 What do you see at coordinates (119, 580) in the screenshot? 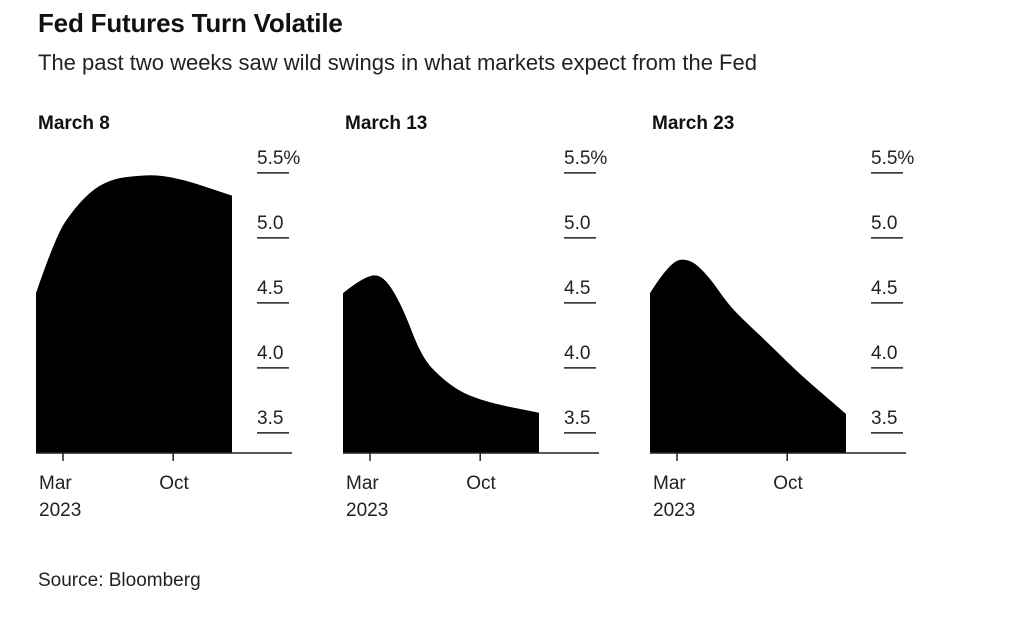
I see `source-note: Source: Bloomberg` at bounding box center [119, 580].